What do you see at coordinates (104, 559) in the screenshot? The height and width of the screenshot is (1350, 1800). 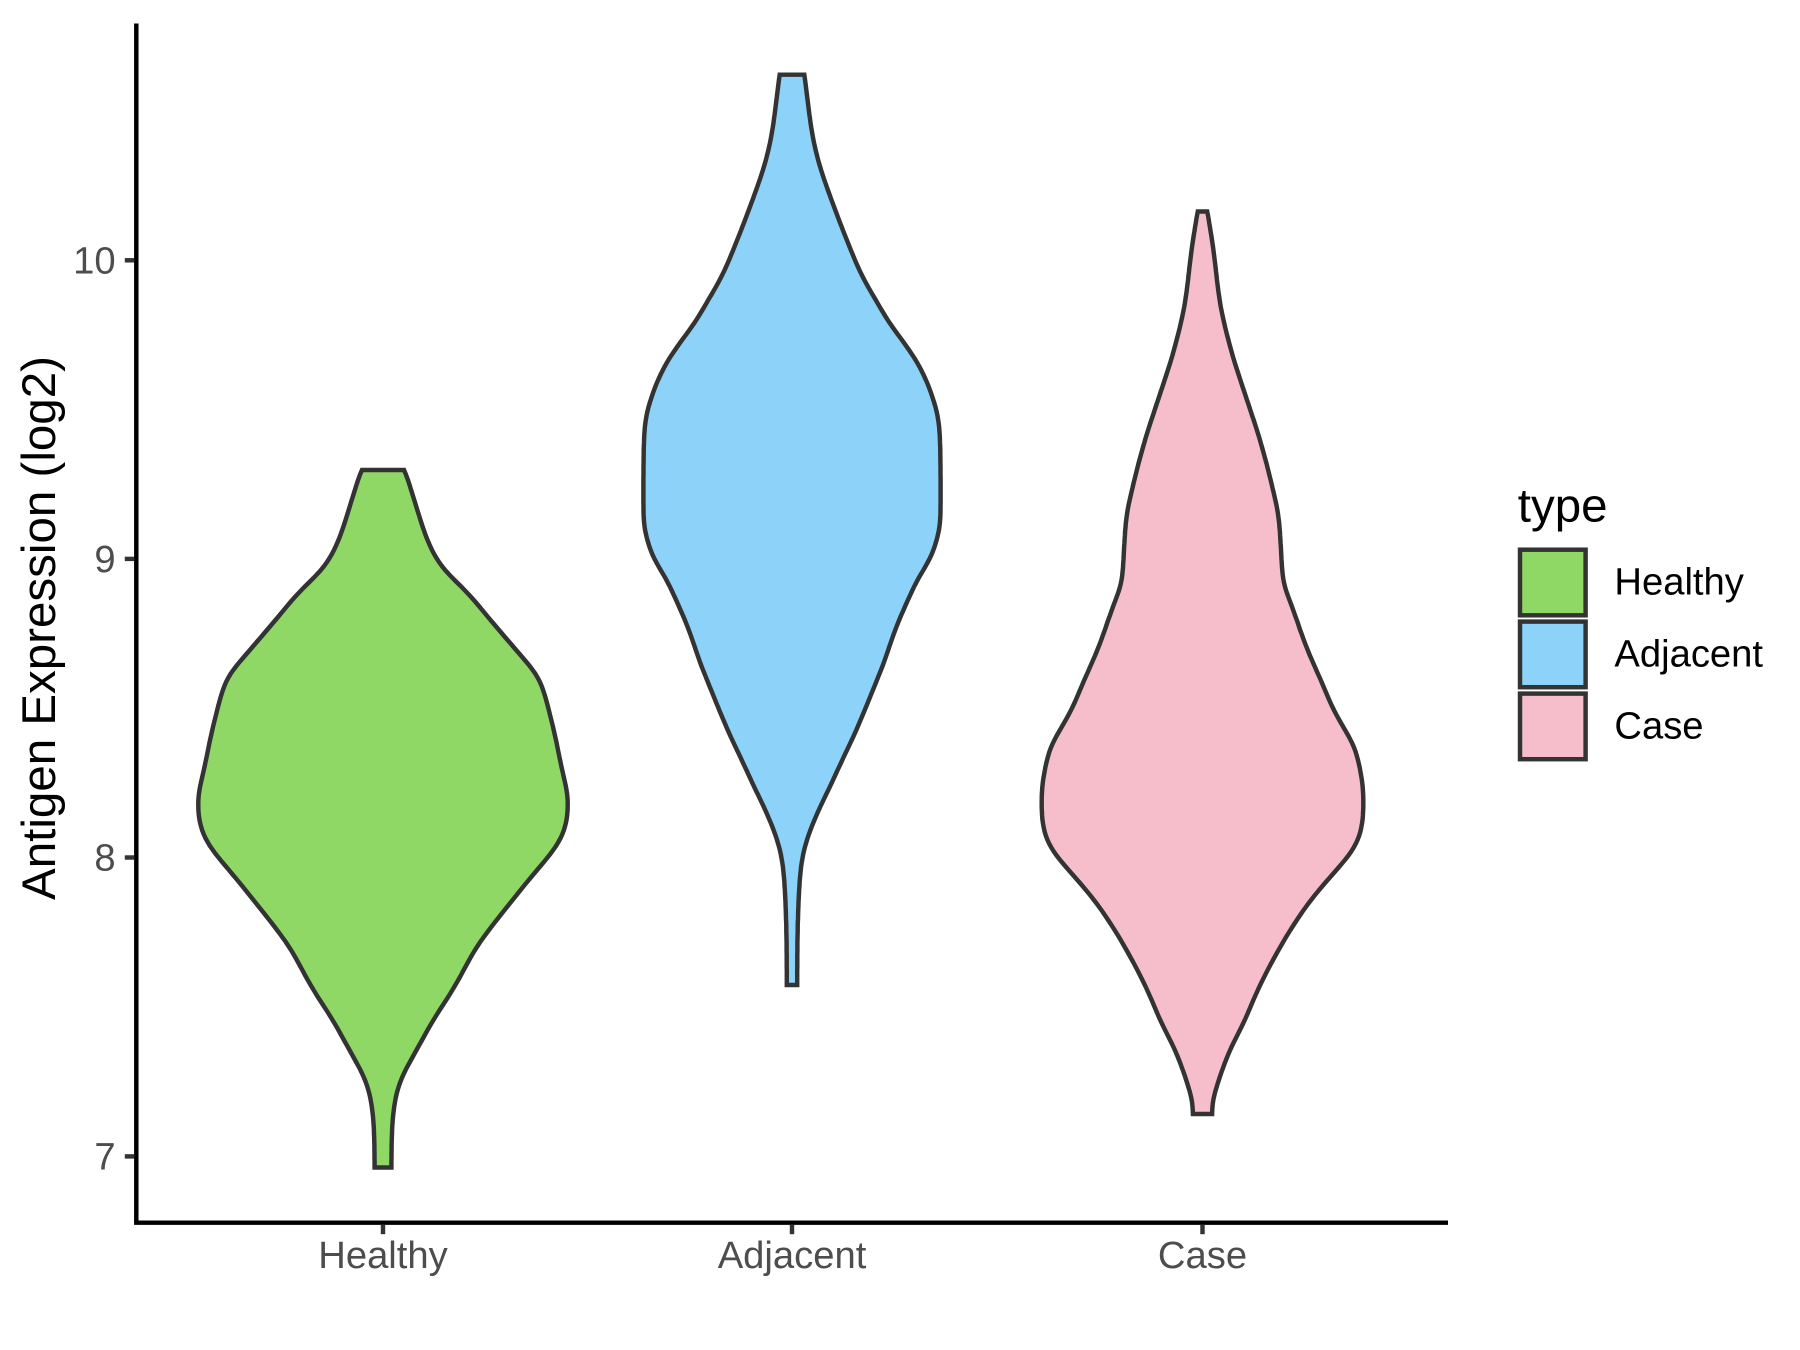 I see `svg-text: 9` at bounding box center [104, 559].